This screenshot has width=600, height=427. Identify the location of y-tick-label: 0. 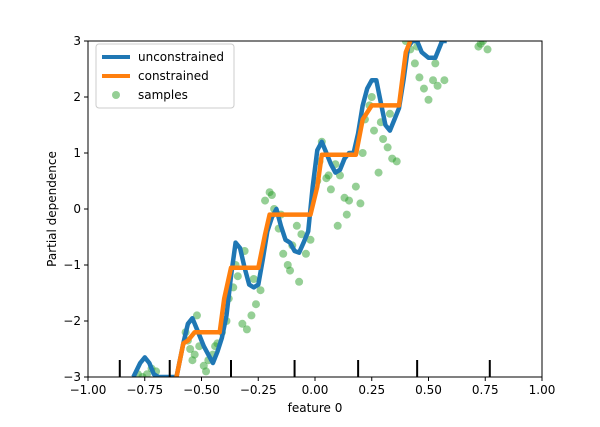
(77, 209).